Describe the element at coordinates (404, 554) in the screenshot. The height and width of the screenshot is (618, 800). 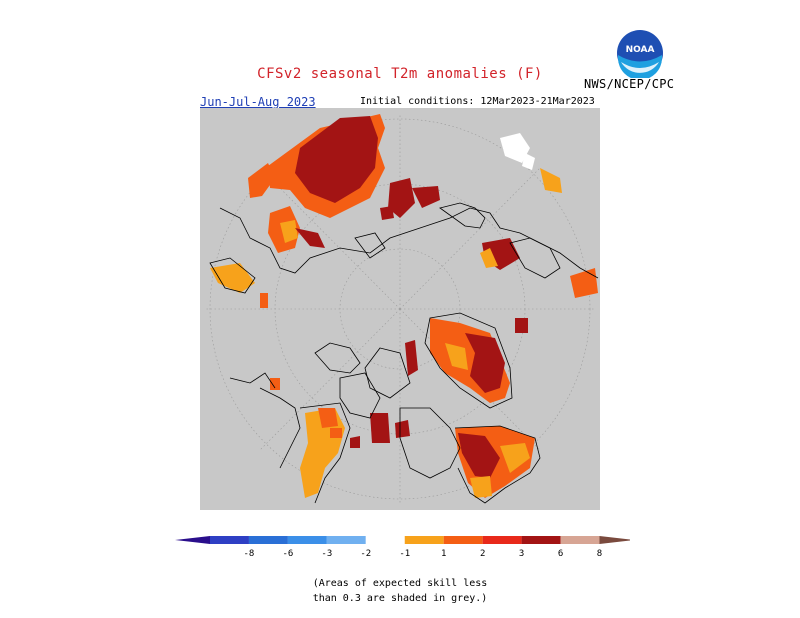
I see `colorbar-tick-label: -1` at that location.